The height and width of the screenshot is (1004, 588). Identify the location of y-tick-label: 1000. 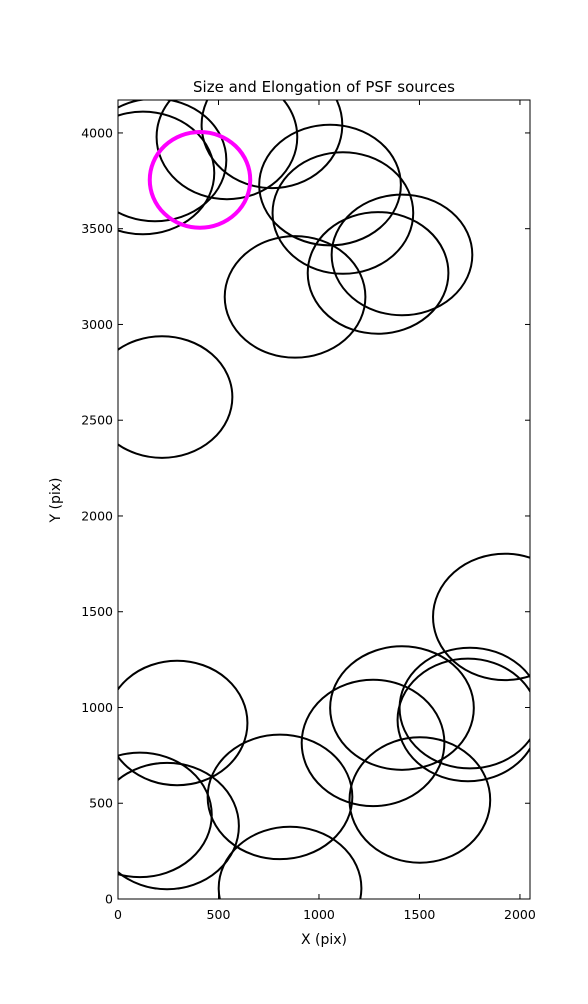
(97, 707).